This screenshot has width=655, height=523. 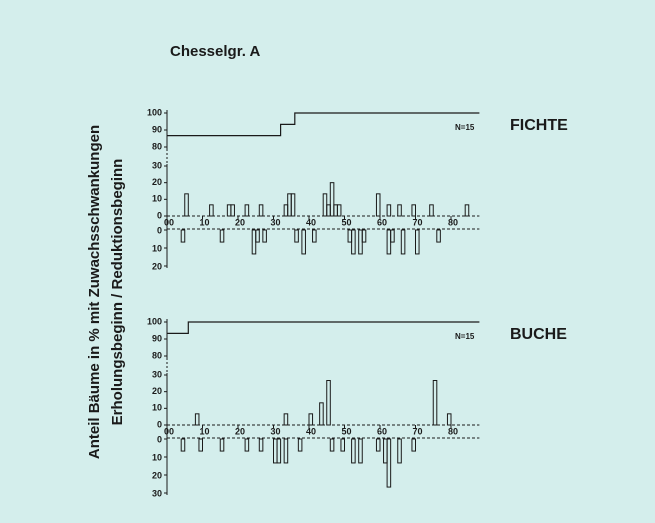 What do you see at coordinates (539, 125) in the screenshot?
I see `panel-title: FICHTE` at bounding box center [539, 125].